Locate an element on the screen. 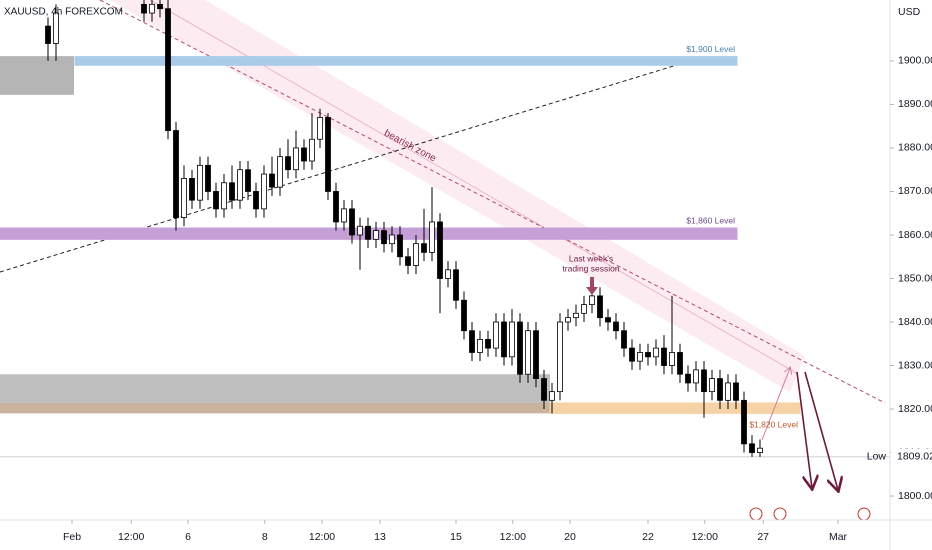 This screenshot has height=550, width=932. low-value-box is located at coordinates (911, 456).